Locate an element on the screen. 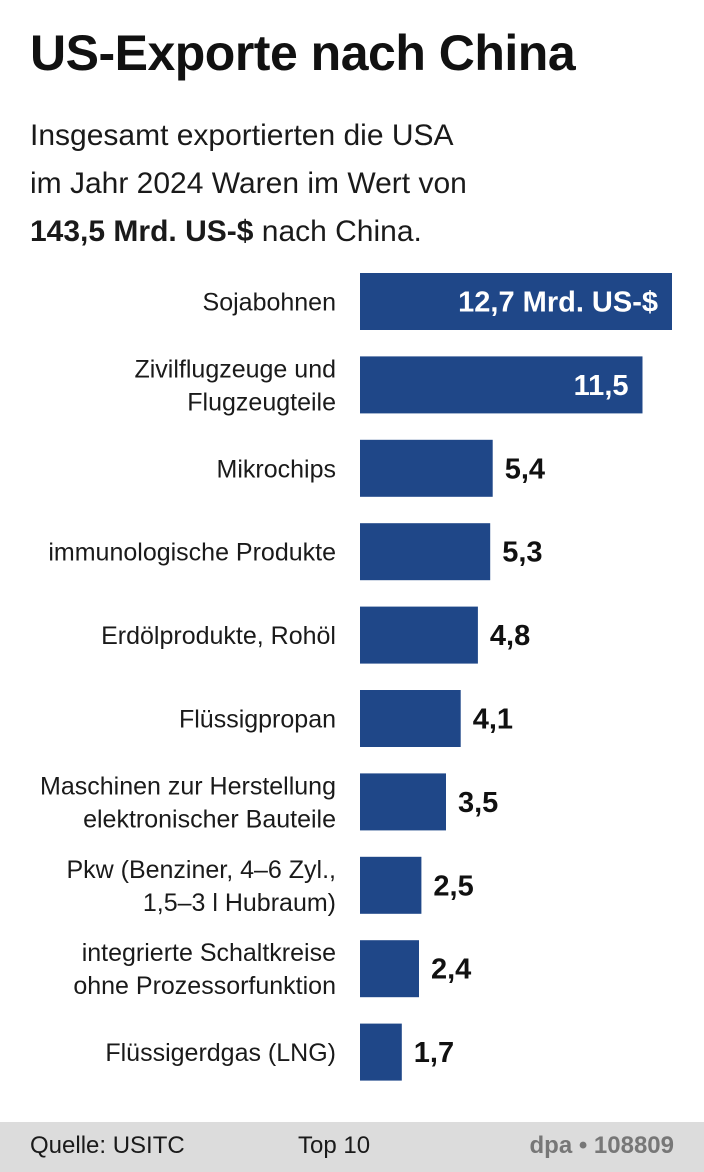 The image size is (704, 1172). category-label-6: Flüssigpropan is located at coordinates (257, 720).